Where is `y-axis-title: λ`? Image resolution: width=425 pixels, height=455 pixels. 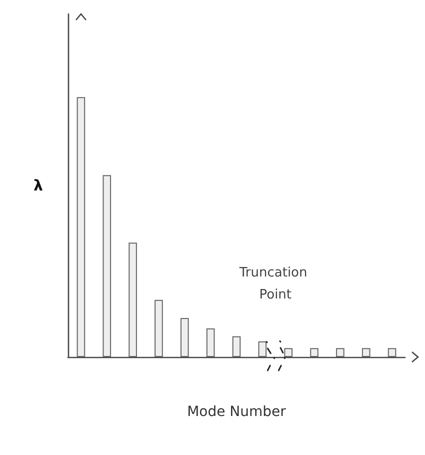 y-axis-title: λ is located at coordinates (39, 185).